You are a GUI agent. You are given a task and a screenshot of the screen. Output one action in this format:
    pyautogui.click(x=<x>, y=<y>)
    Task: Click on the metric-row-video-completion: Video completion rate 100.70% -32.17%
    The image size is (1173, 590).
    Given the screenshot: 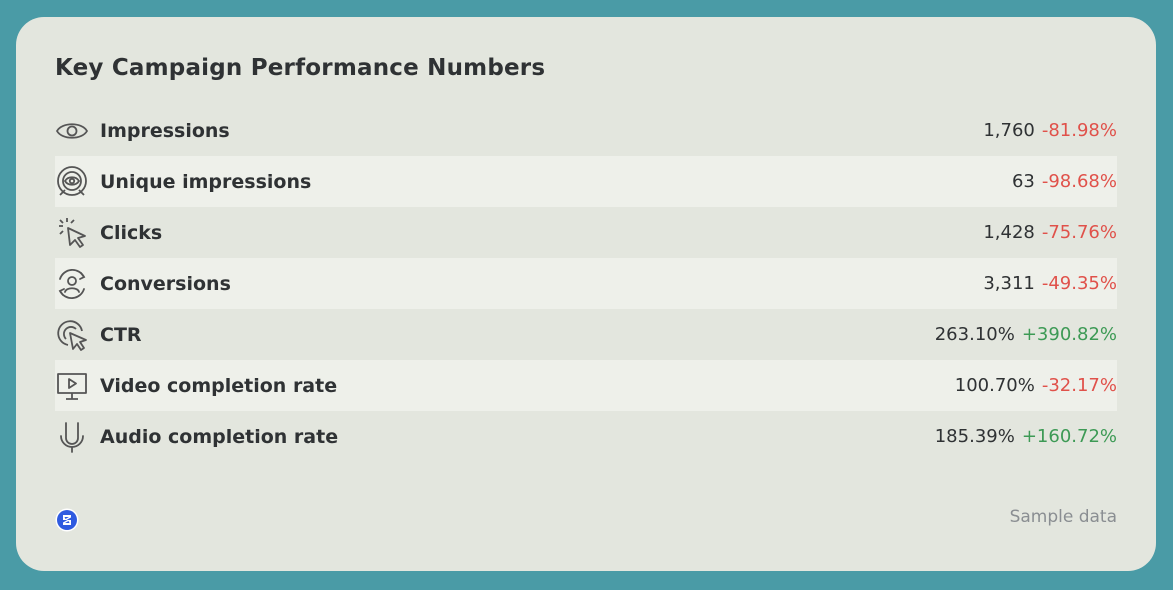 What is the action you would take?
    pyautogui.click(x=586, y=385)
    